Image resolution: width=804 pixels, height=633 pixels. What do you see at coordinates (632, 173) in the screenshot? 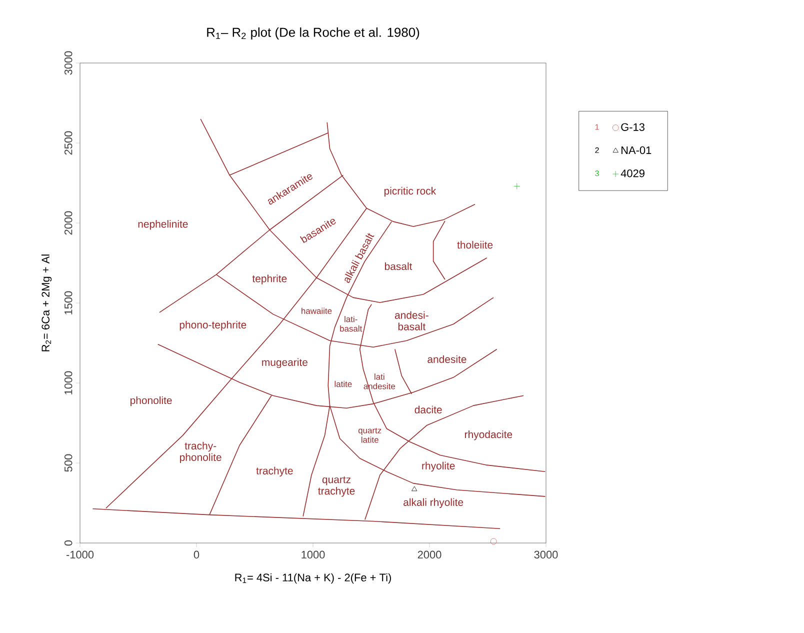
I see `legend-label: 4029` at bounding box center [632, 173].